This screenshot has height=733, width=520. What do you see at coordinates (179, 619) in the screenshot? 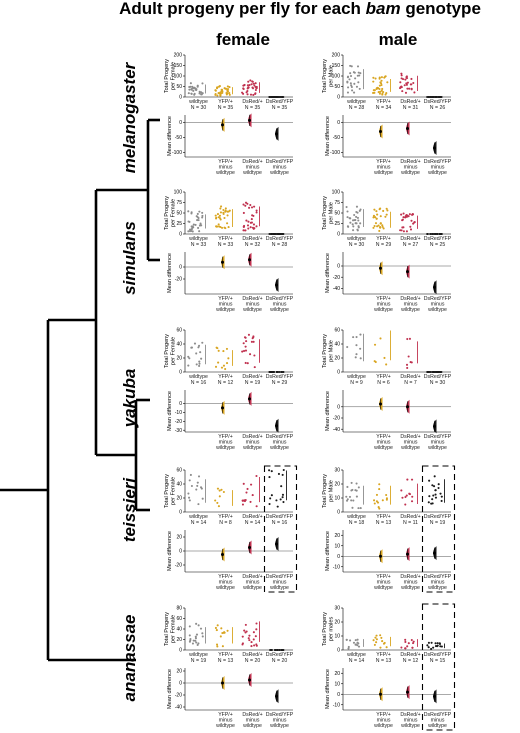
I see `y-tick-label: 60` at bounding box center [179, 619].